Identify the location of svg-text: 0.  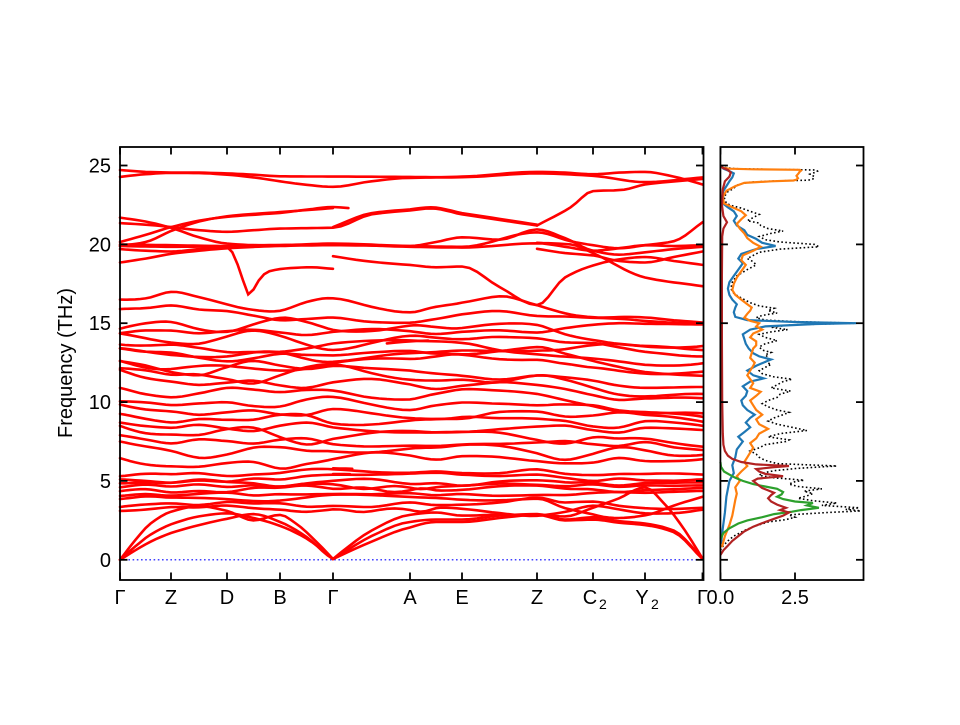
(105, 561).